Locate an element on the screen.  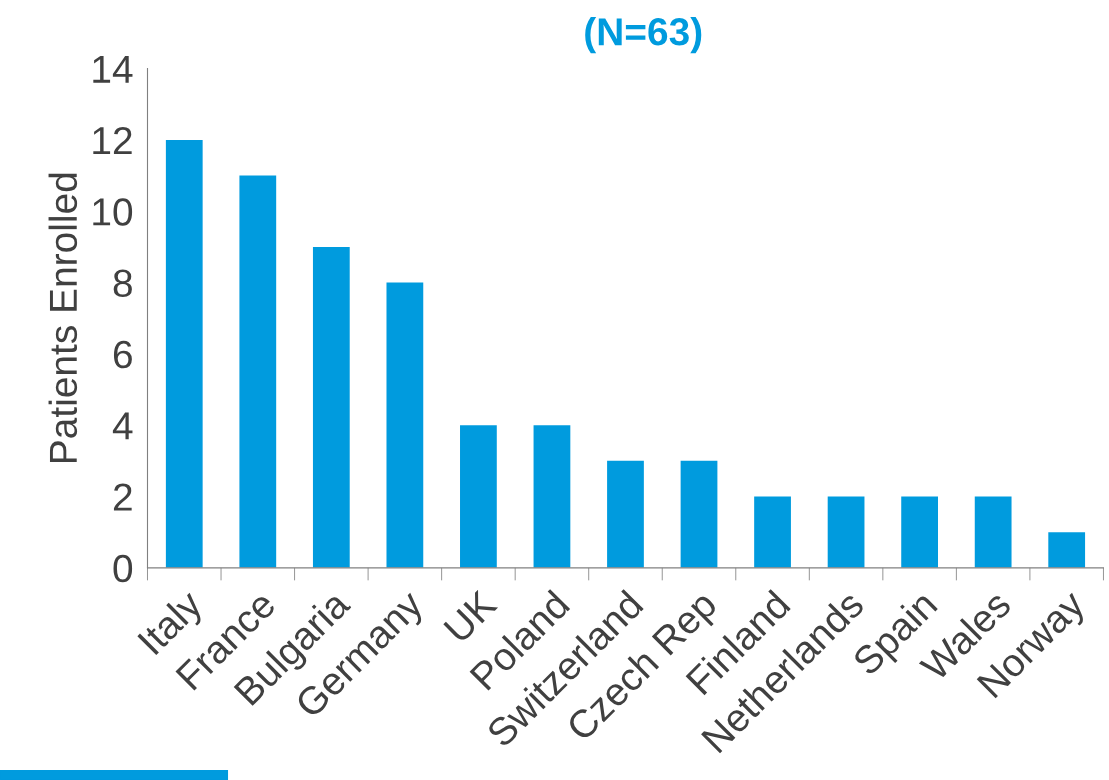
y-tick-label: 0 is located at coordinates (123, 568).